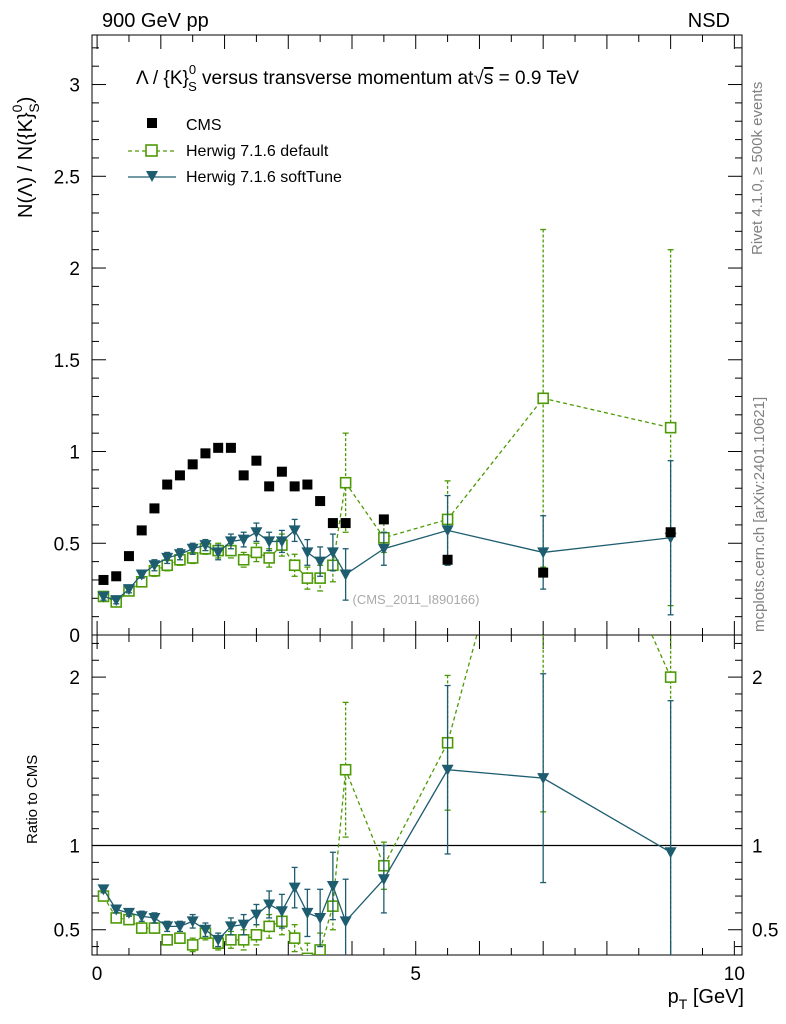 The height and width of the screenshot is (1024, 786). Describe the element at coordinates (67, 544) in the screenshot. I see `y-tick-label: 0.5` at that location.